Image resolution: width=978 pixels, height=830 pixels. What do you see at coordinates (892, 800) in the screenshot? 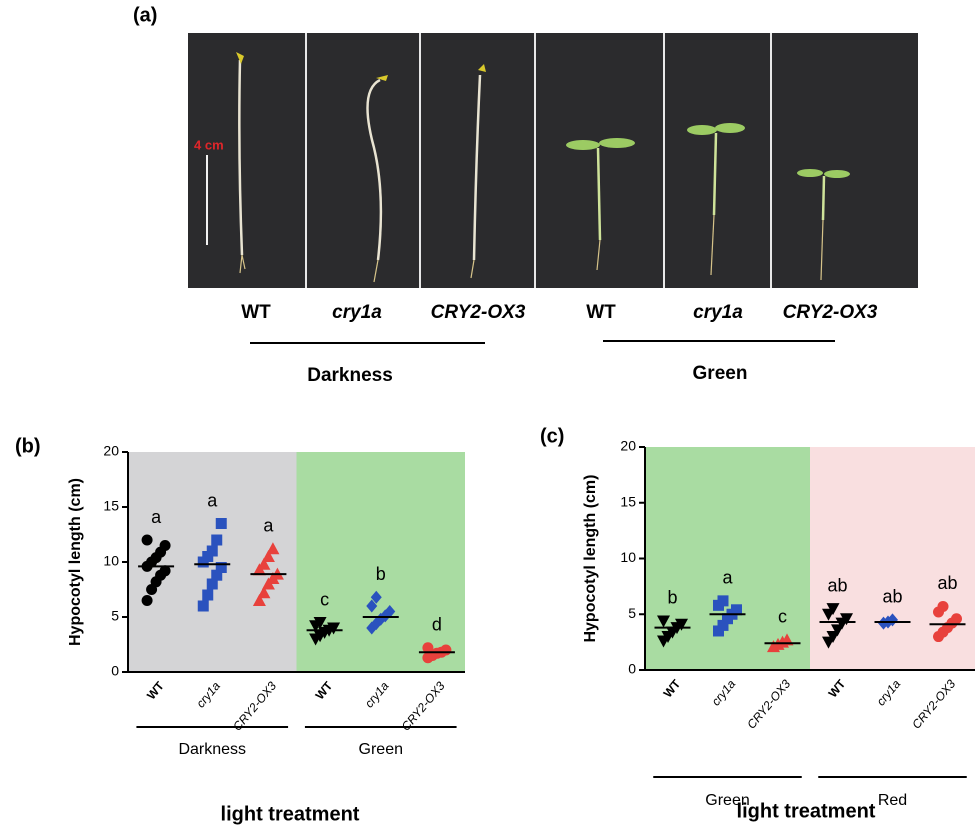
I see `group-label: Red` at bounding box center [892, 800].